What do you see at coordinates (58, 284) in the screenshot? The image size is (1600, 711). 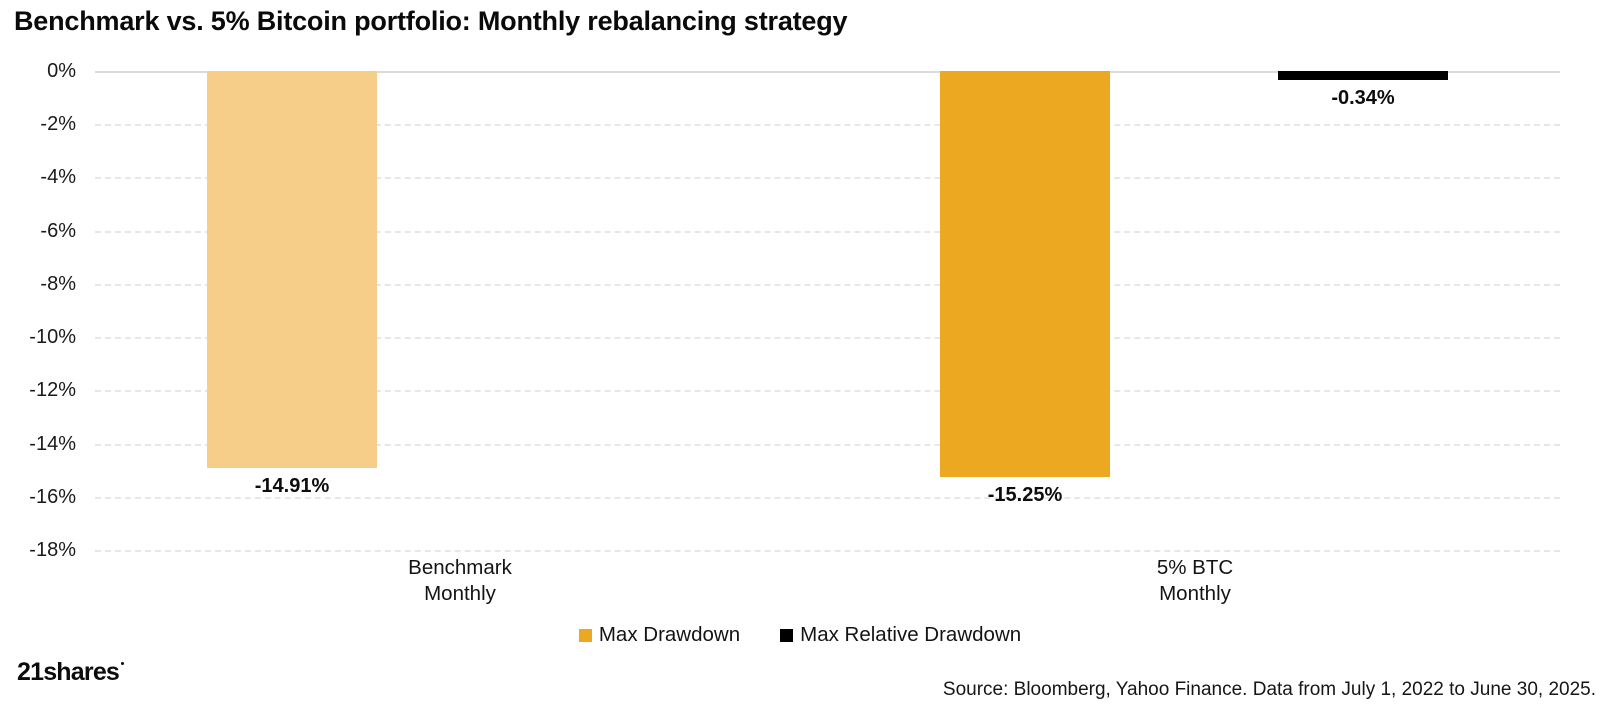 I see `y-axis-tick-label: -8%` at bounding box center [58, 284].